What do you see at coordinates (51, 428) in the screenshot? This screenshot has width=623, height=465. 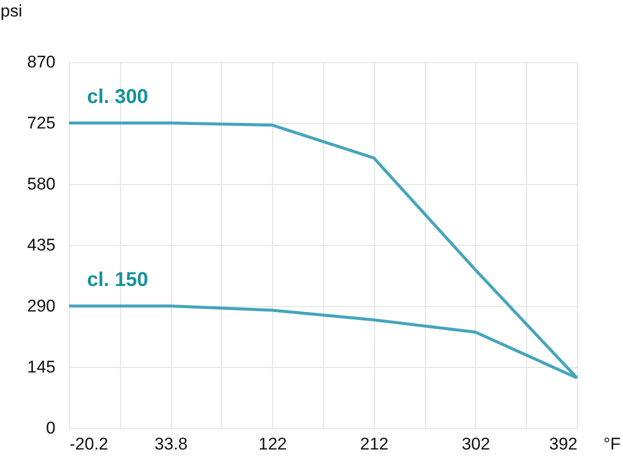 I see `y-tick-label: 0` at bounding box center [51, 428].